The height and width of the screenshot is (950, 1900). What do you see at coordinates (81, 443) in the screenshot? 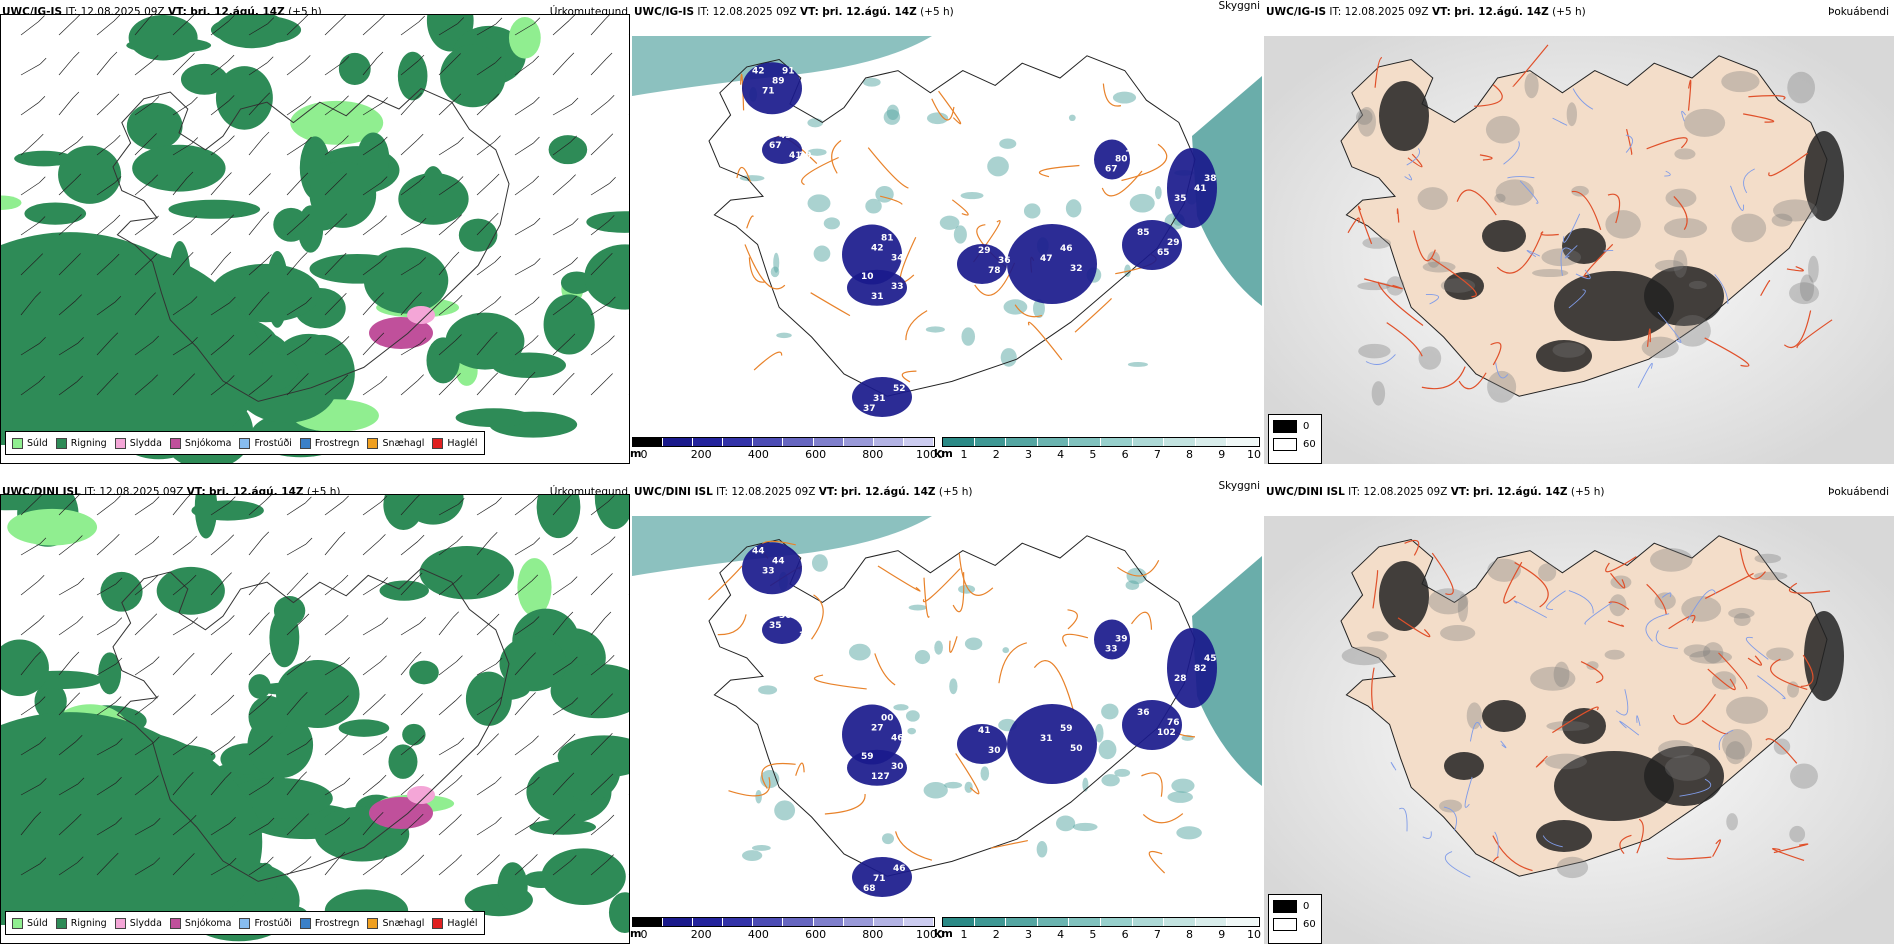
I see `precip-legend-item: Rigning` at bounding box center [81, 443].